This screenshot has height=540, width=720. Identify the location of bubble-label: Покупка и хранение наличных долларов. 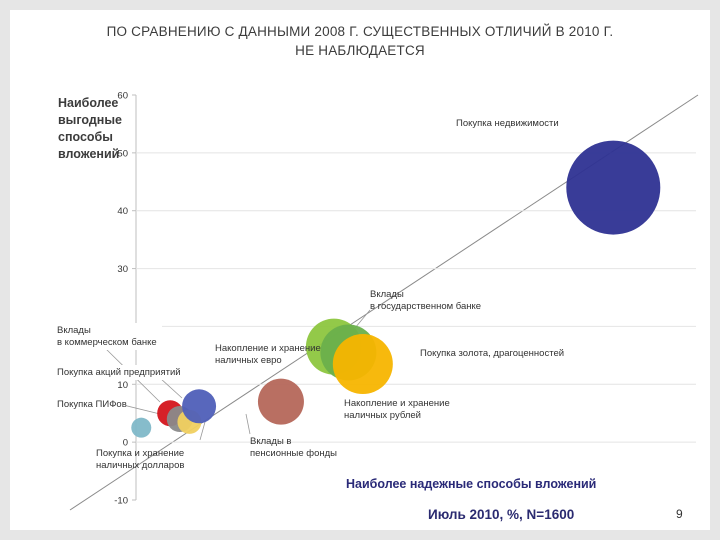
(140, 459).